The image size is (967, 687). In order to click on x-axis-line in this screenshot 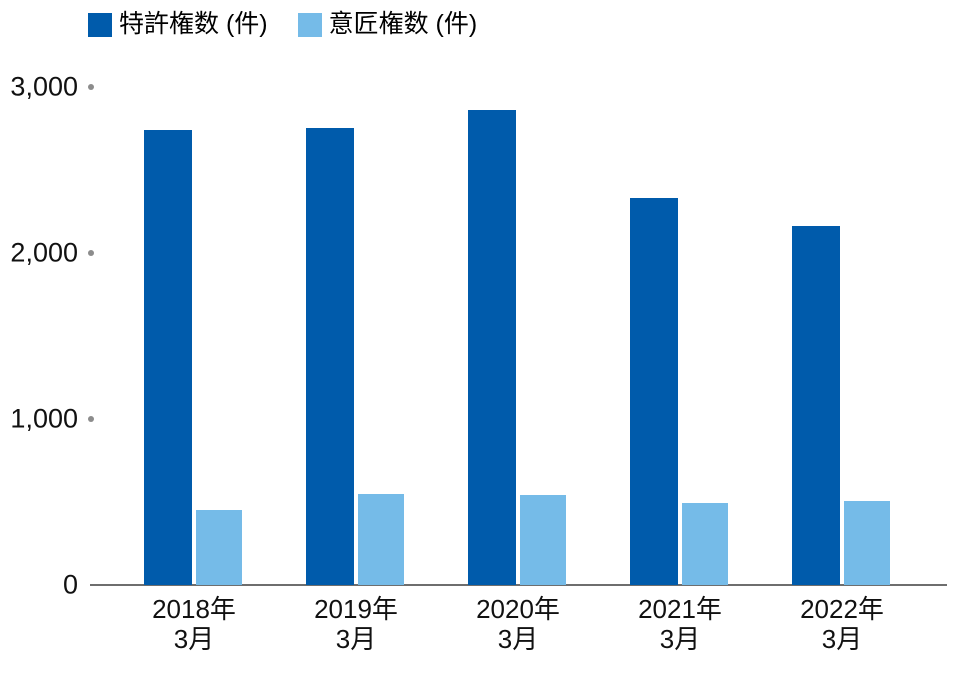, I will do `click(518, 585)`.